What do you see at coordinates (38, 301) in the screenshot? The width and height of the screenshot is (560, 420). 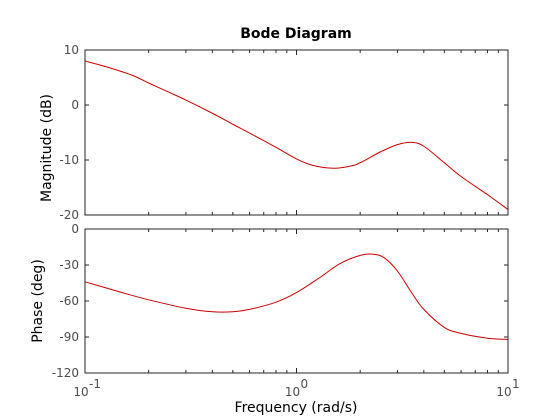 I see `phase-ylabel: Phase (deg)` at bounding box center [38, 301].